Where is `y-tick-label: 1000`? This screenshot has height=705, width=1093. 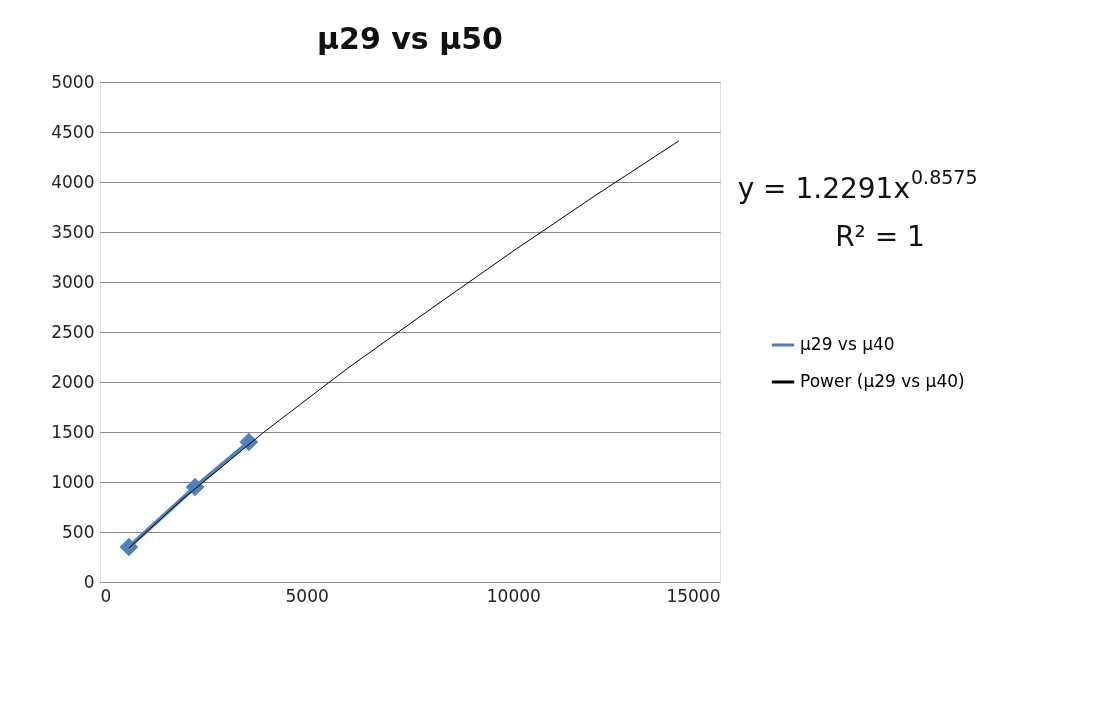
y-tick-label: 1000 is located at coordinates (73, 481).